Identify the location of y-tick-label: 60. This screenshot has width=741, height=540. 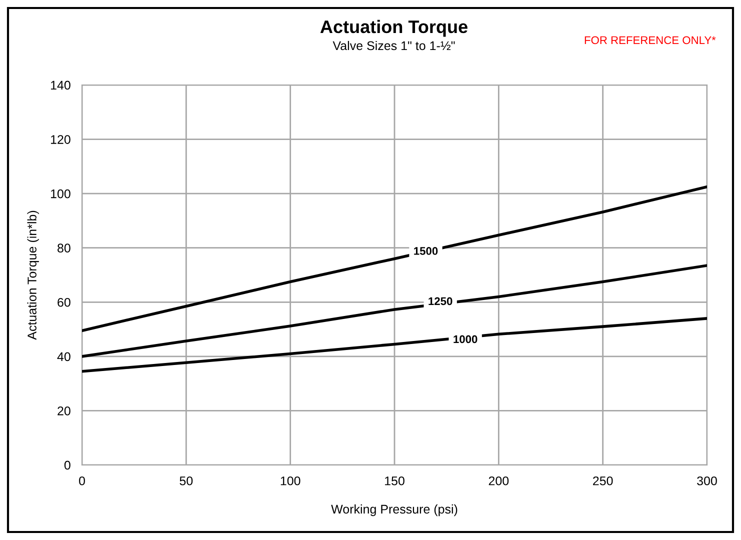
(64, 302).